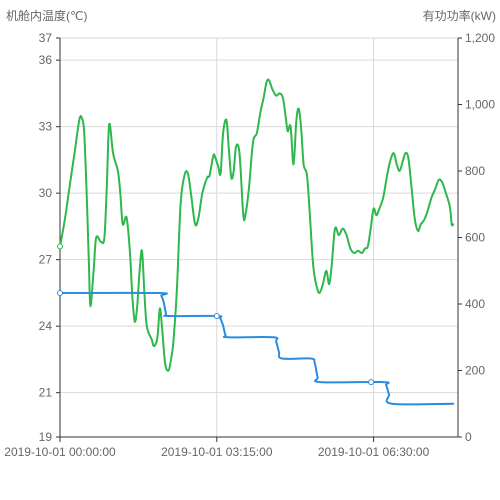 The image size is (500, 500). I want to click on right-axis-title: 有功功率(kW), so click(459, 15).